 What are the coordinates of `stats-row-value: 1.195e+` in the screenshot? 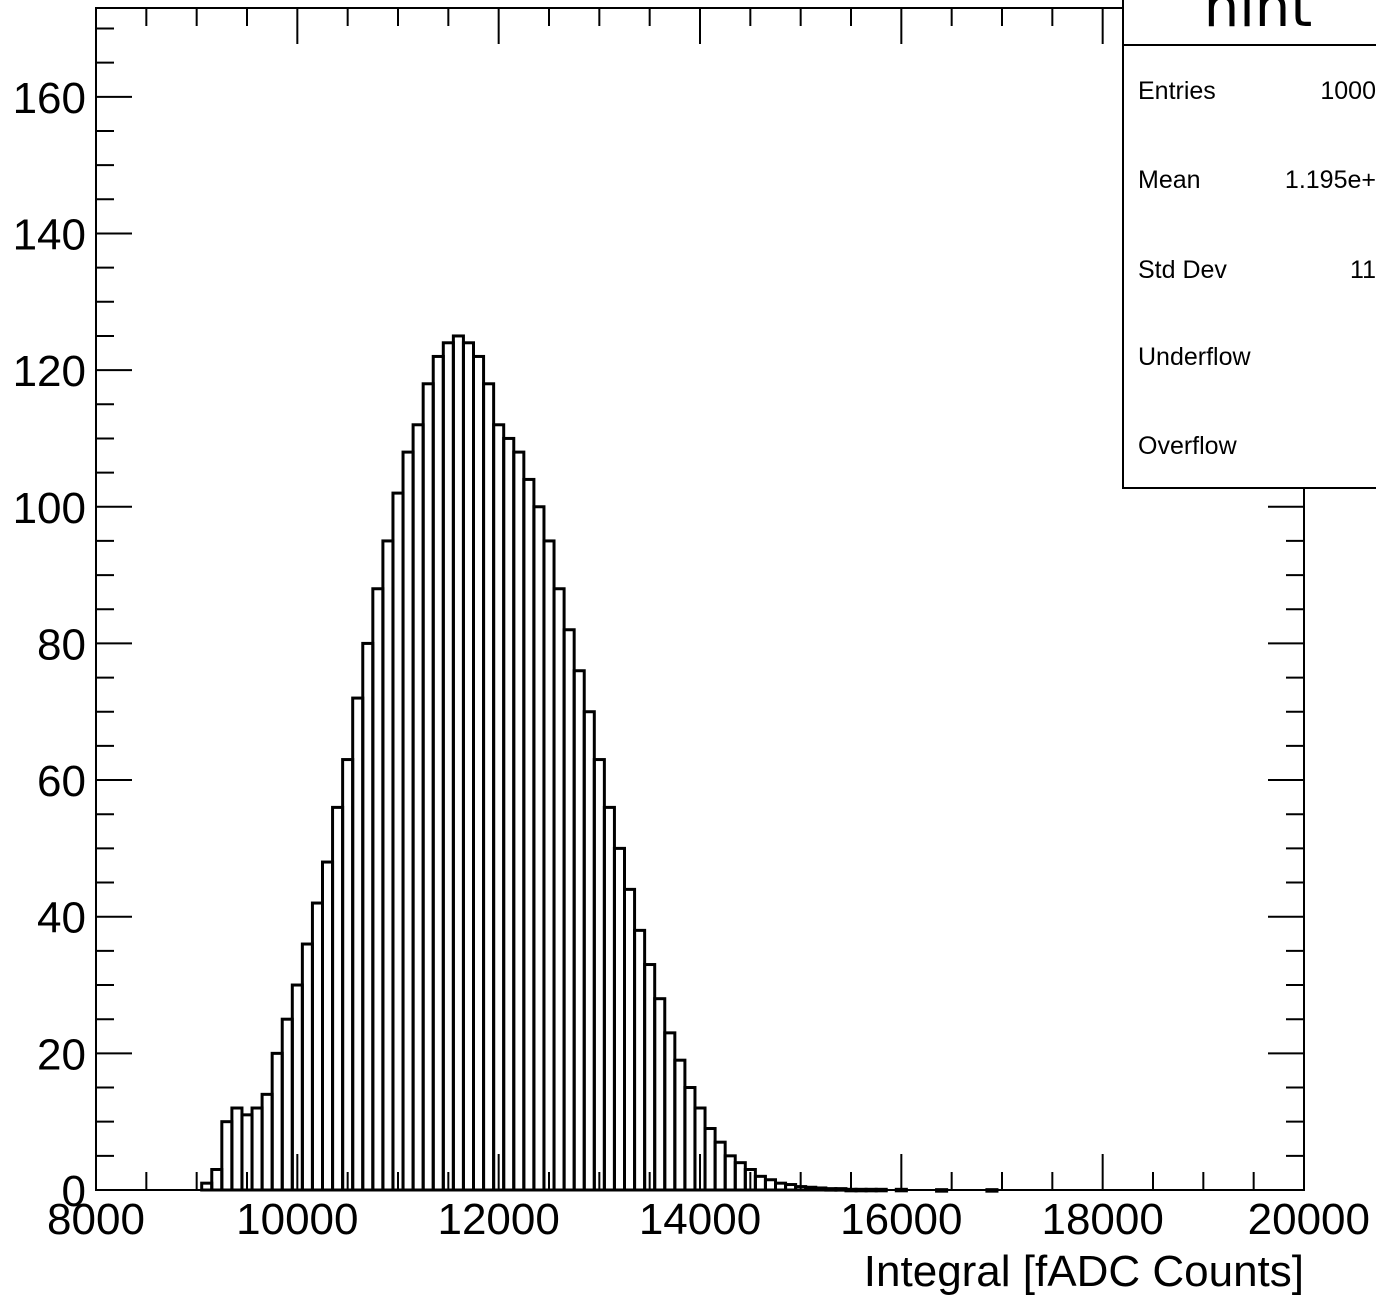 It's located at (1330, 180).